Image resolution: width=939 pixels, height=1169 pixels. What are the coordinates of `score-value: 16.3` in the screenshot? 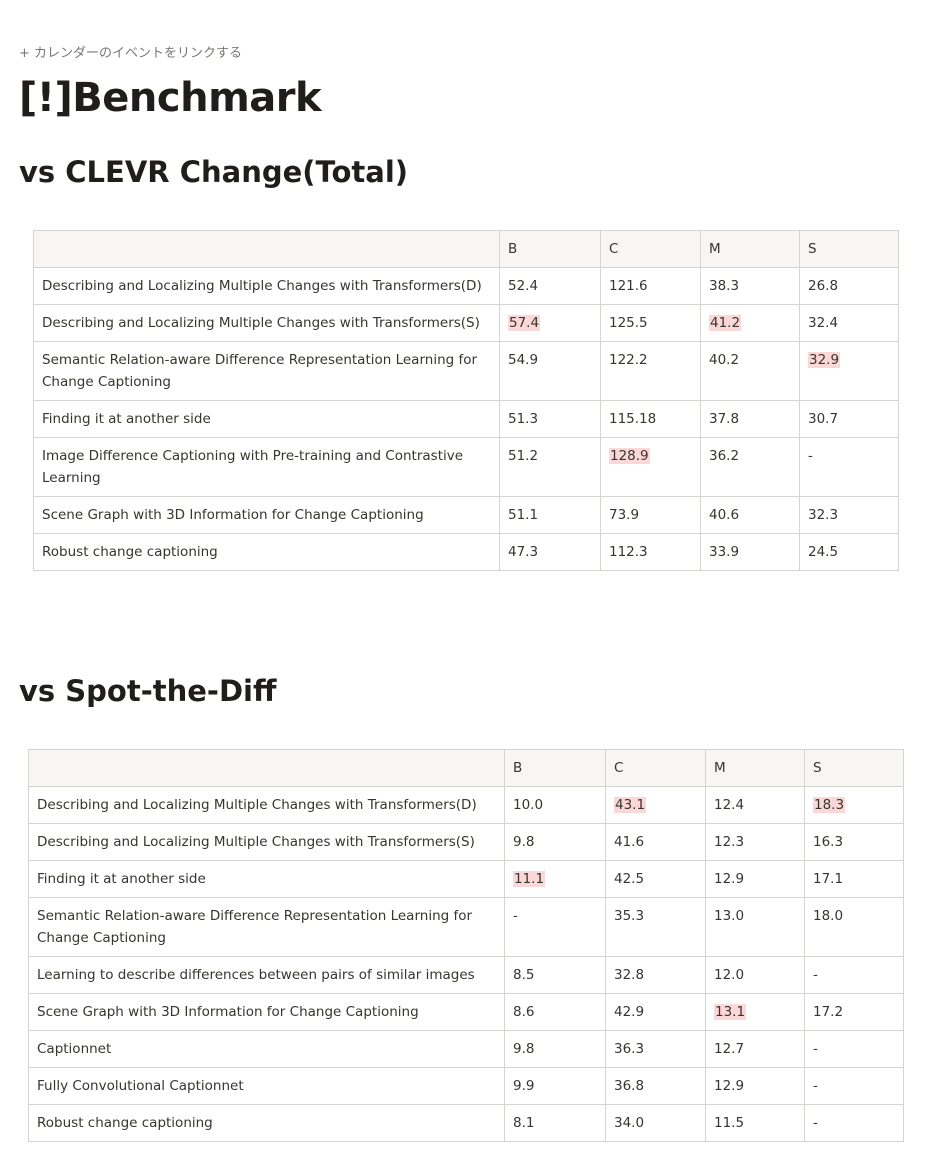 It's located at (828, 842).